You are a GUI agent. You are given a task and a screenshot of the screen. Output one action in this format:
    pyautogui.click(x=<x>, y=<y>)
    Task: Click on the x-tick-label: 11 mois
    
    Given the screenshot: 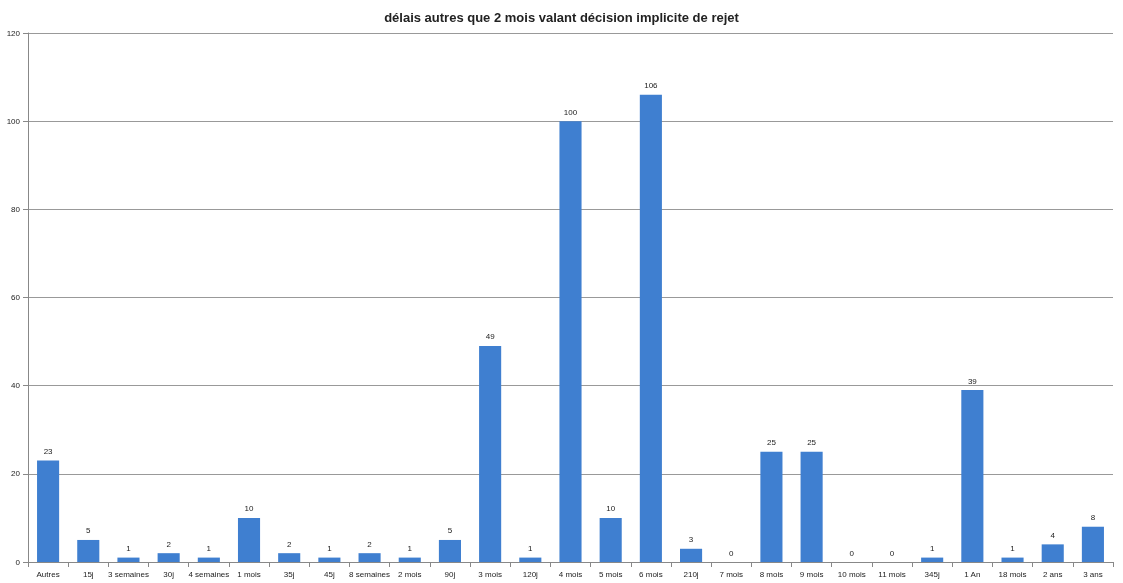 What is the action you would take?
    pyautogui.click(x=892, y=574)
    